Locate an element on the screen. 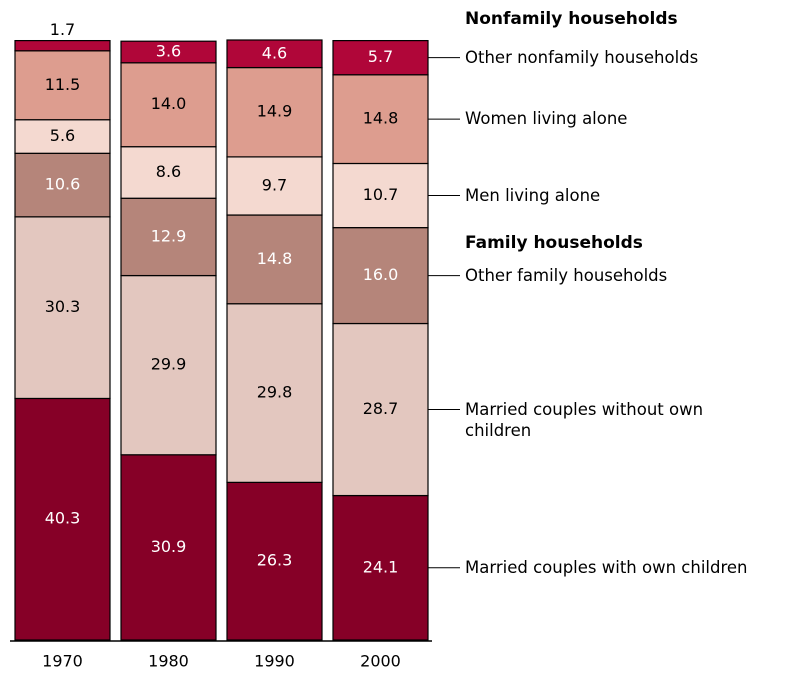 This screenshot has width=799, height=673. value-label: 24.1 is located at coordinates (381, 566).